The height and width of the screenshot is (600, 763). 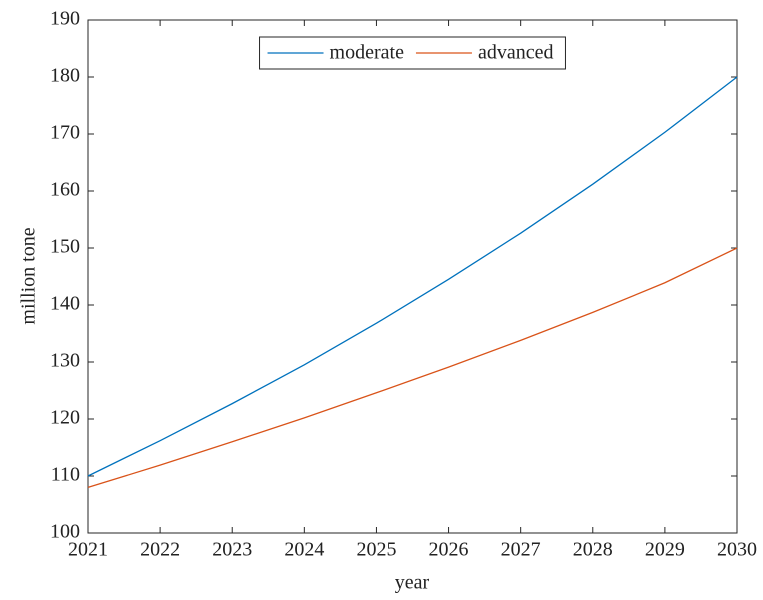 I want to click on x-tick-label: 2027, so click(x=521, y=550).